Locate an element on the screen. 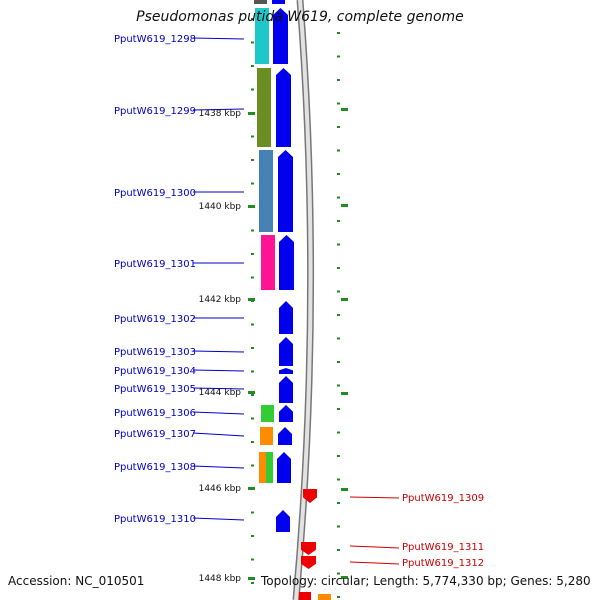  gene-label: PputW619_1306 is located at coordinates (155, 413).